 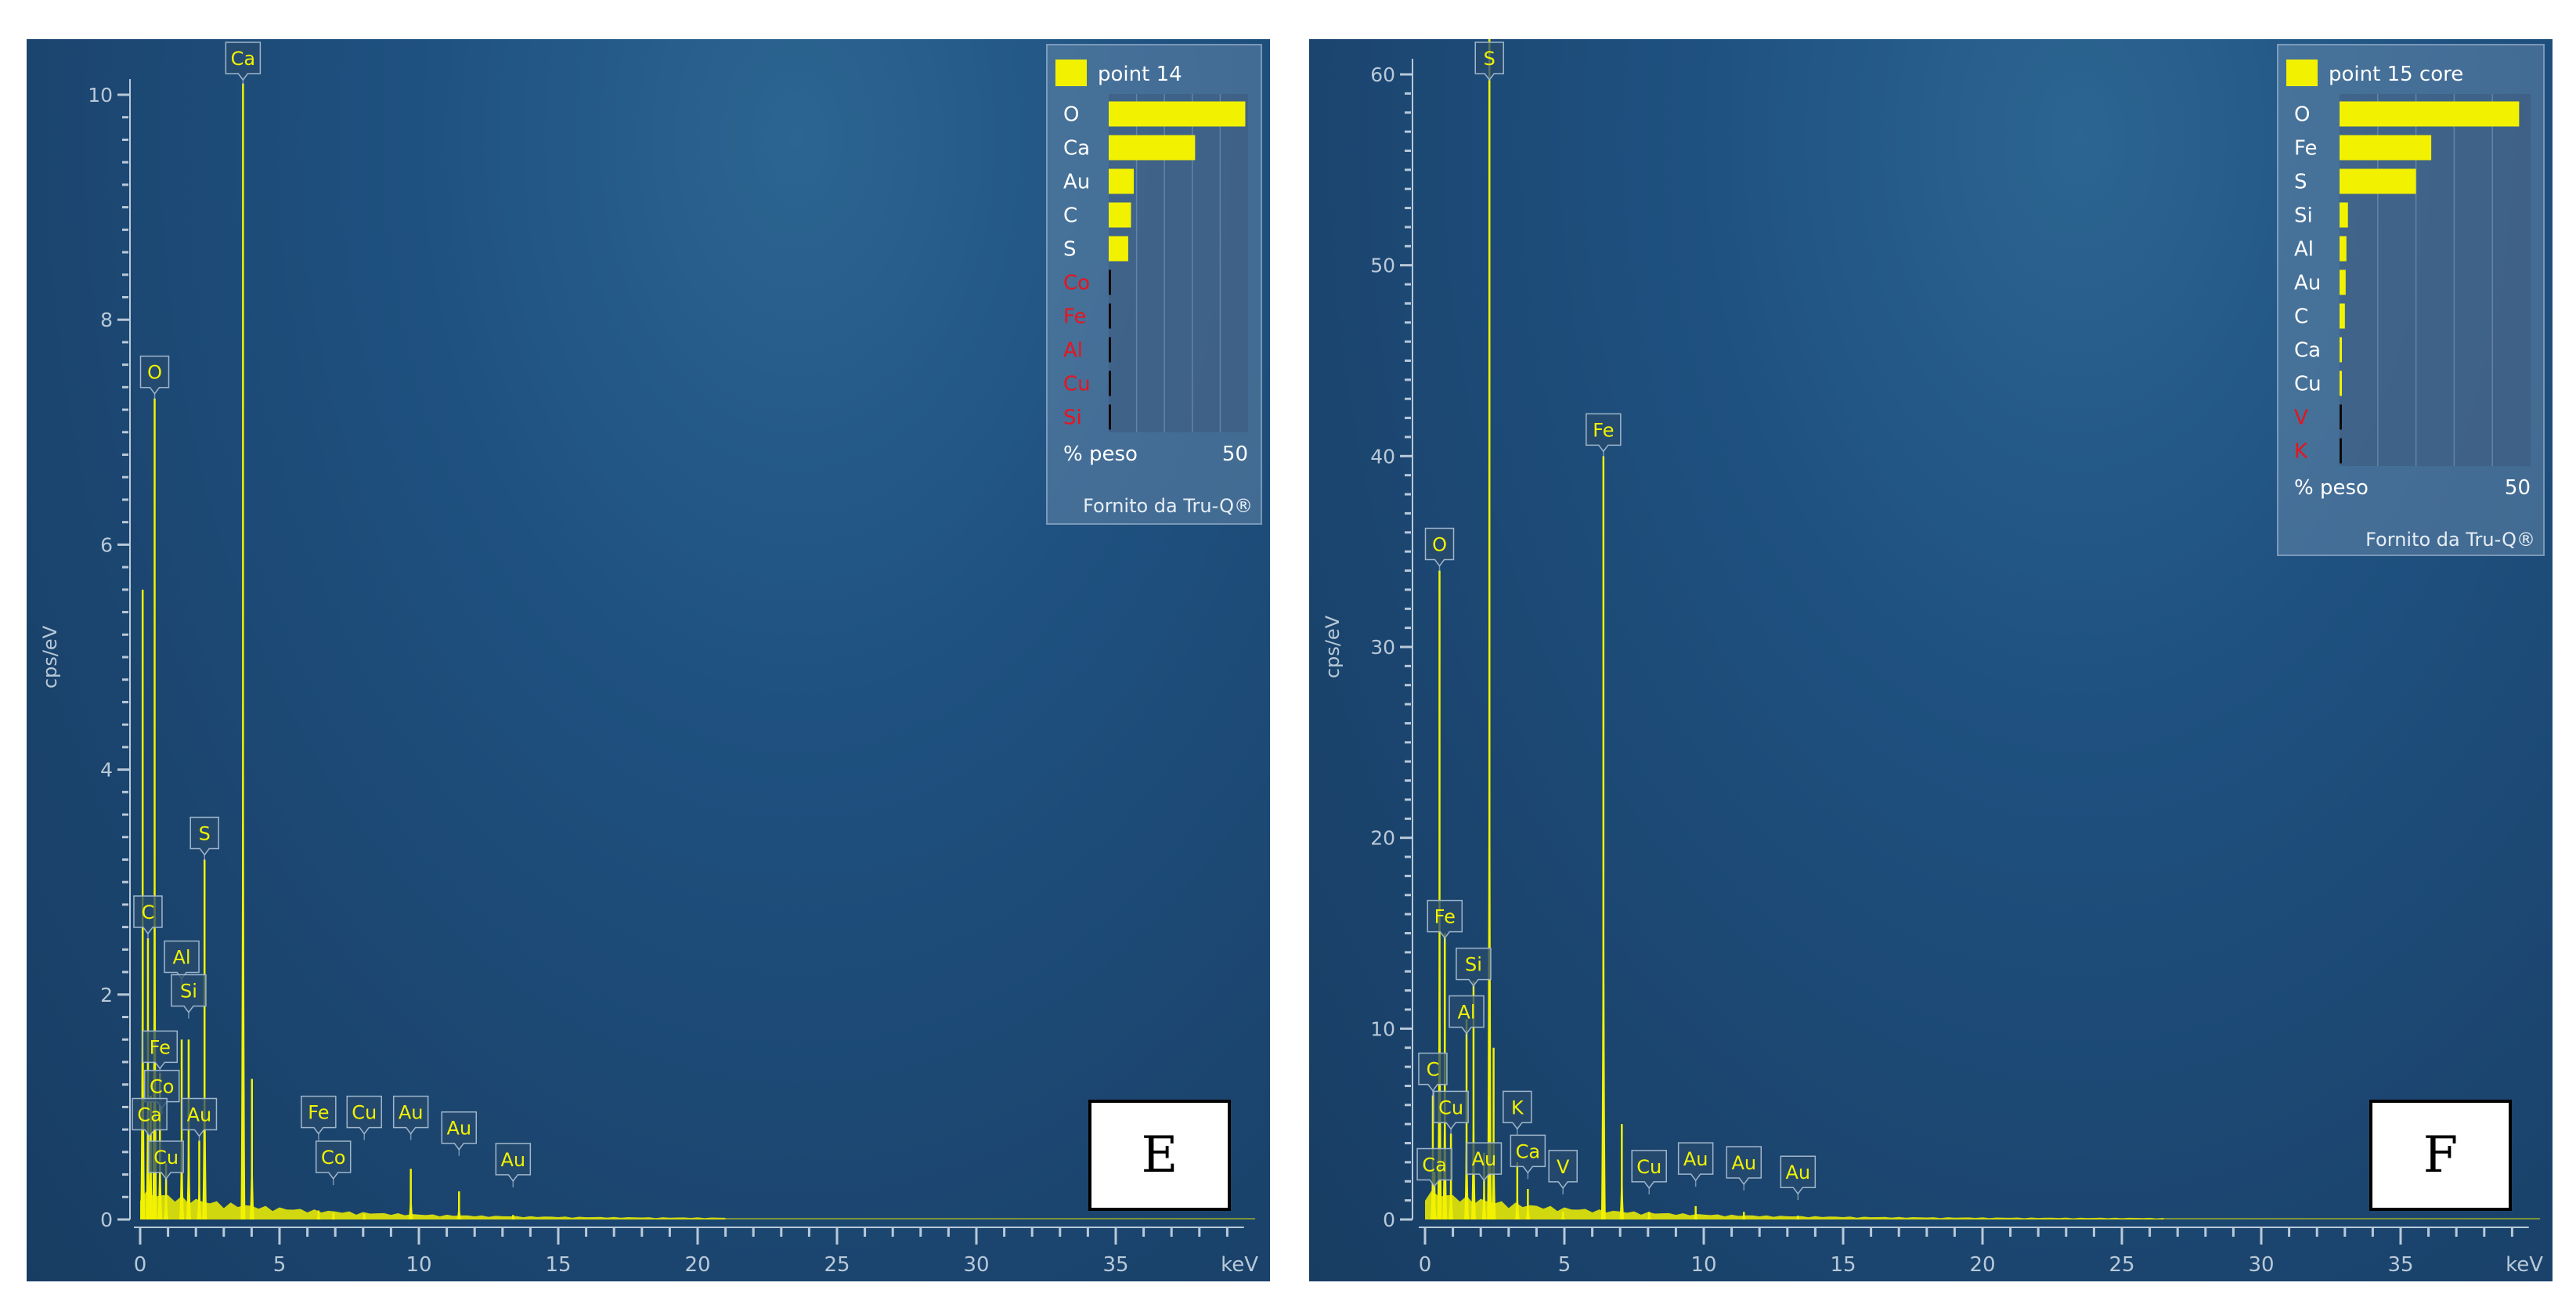 What do you see at coordinates (1076, 183) in the screenshot?
I see `legend-element-label: Au` at bounding box center [1076, 183].